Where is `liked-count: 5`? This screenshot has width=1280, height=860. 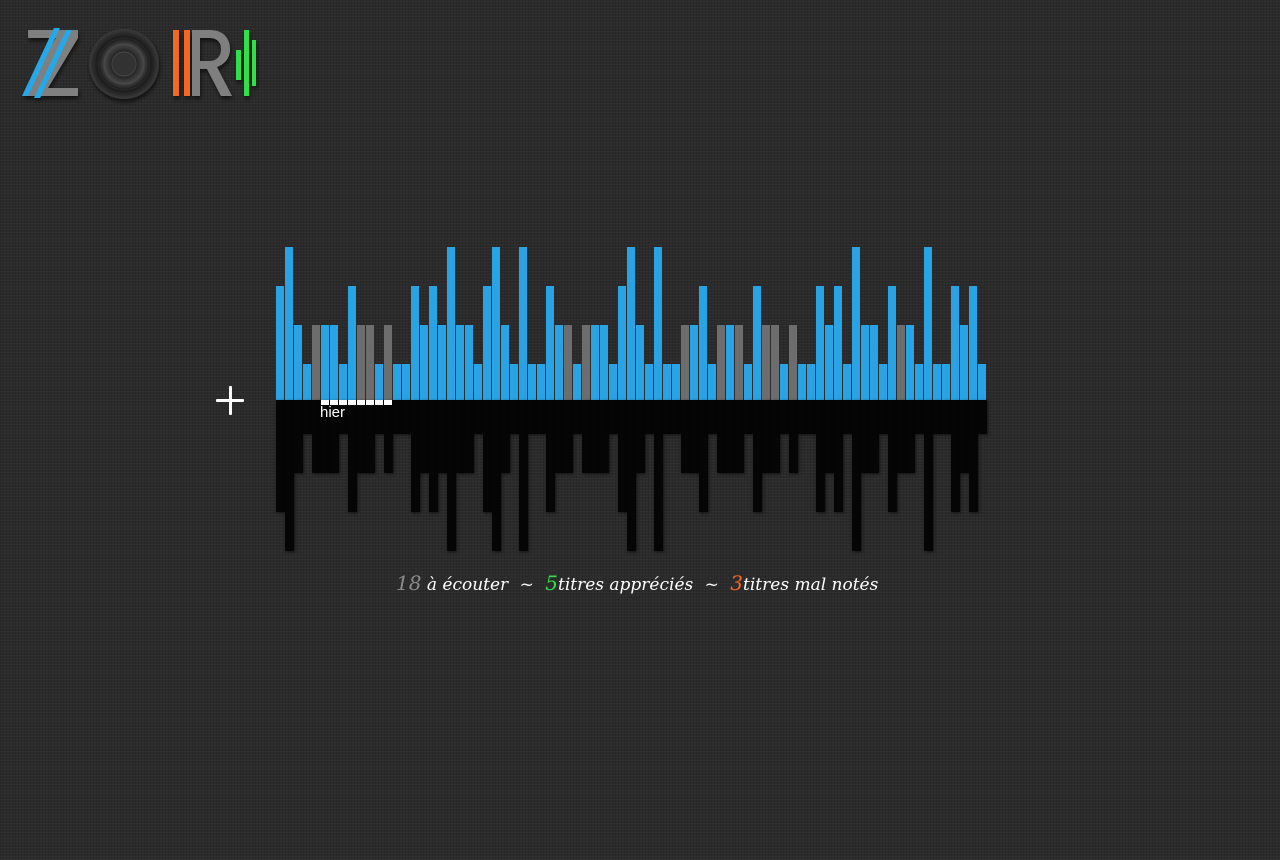
liked-count: 5 is located at coordinates (551, 583).